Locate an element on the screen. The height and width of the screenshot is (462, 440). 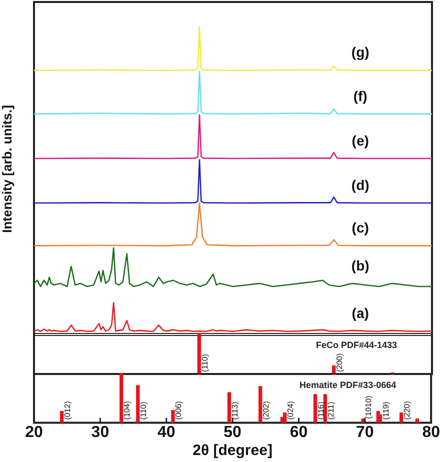
annotation: (202) is located at coordinates (266, 410).